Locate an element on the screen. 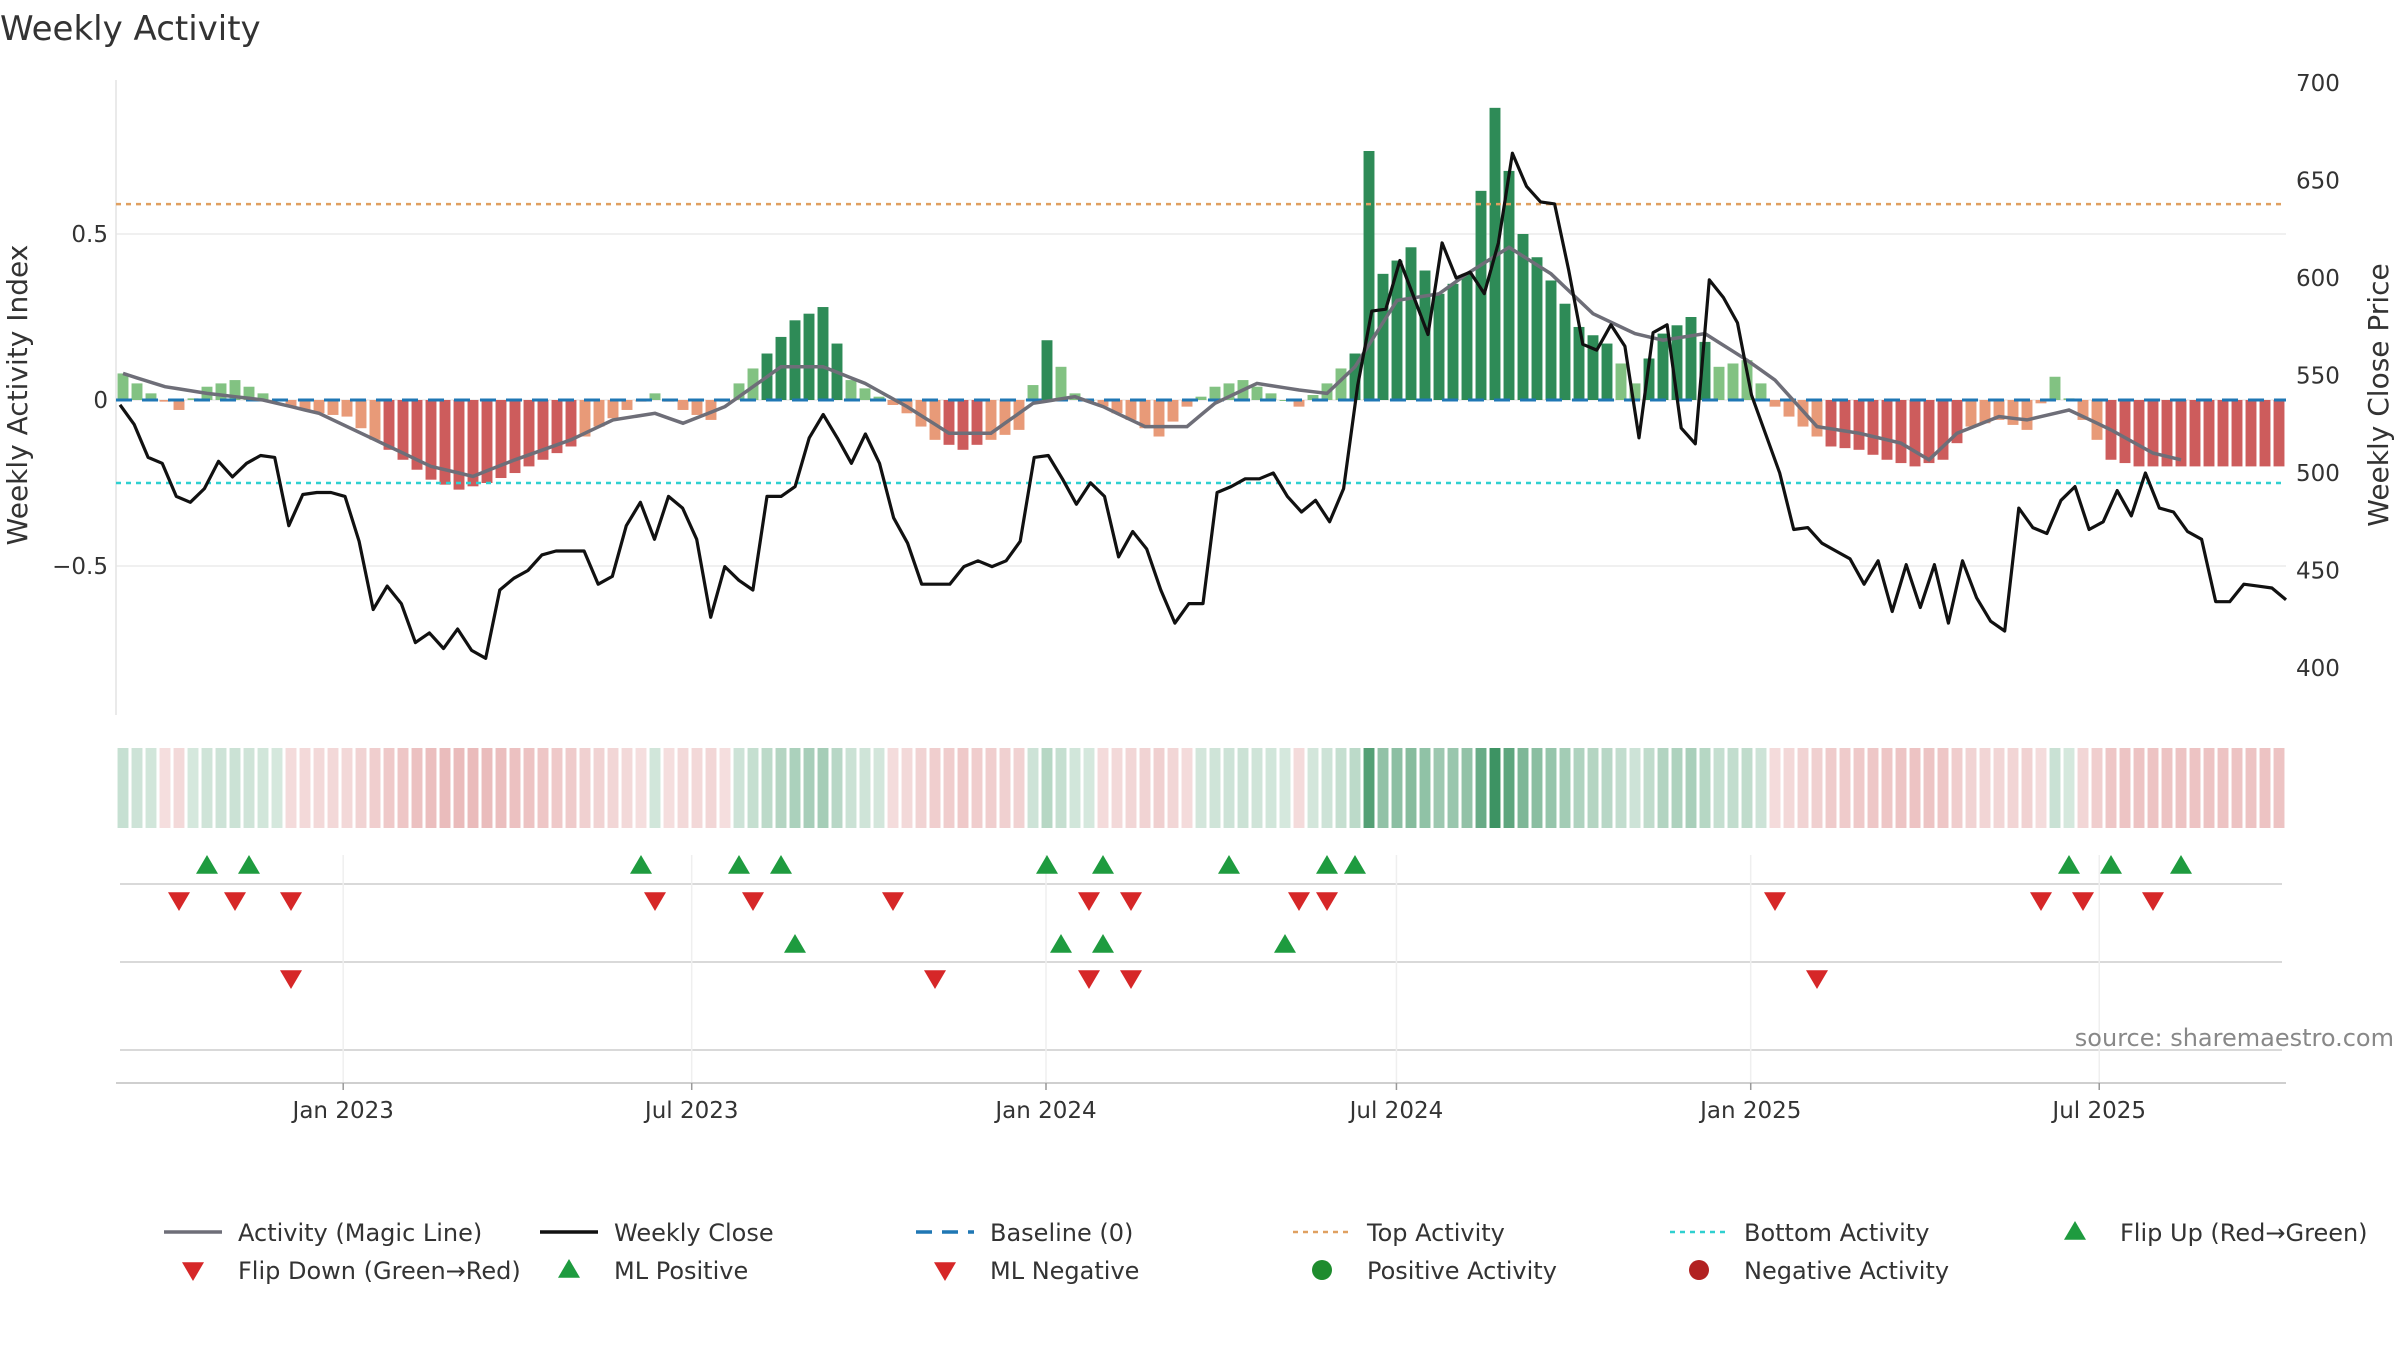  y-axis-right-label: Weekly Close Price is located at coordinates (2378, 394).